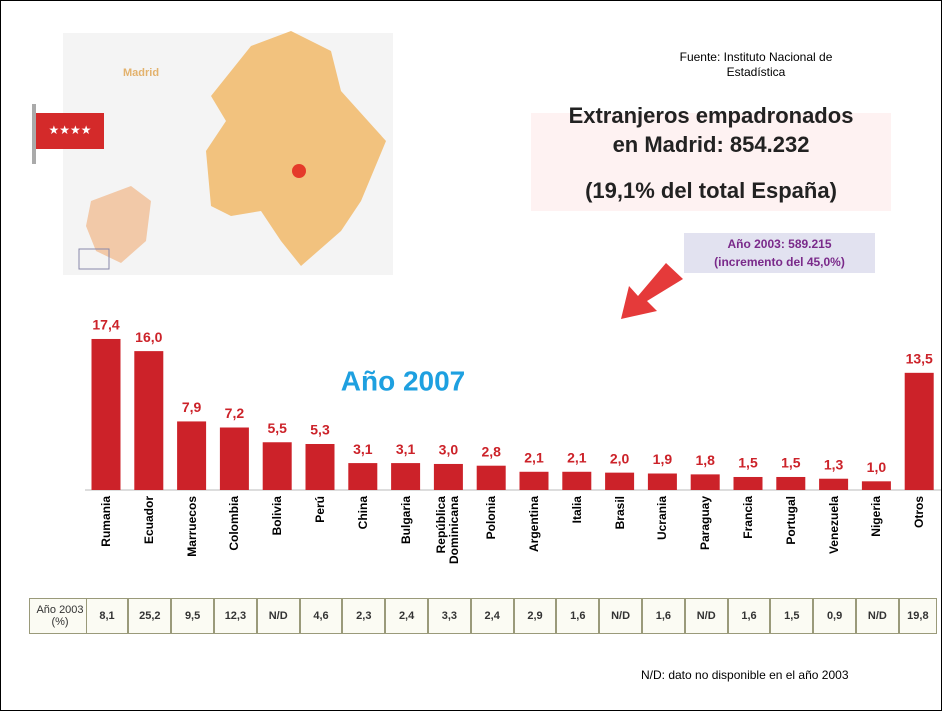 This screenshot has width=942, height=711. I want to click on annotation-box, so click(779, 253).